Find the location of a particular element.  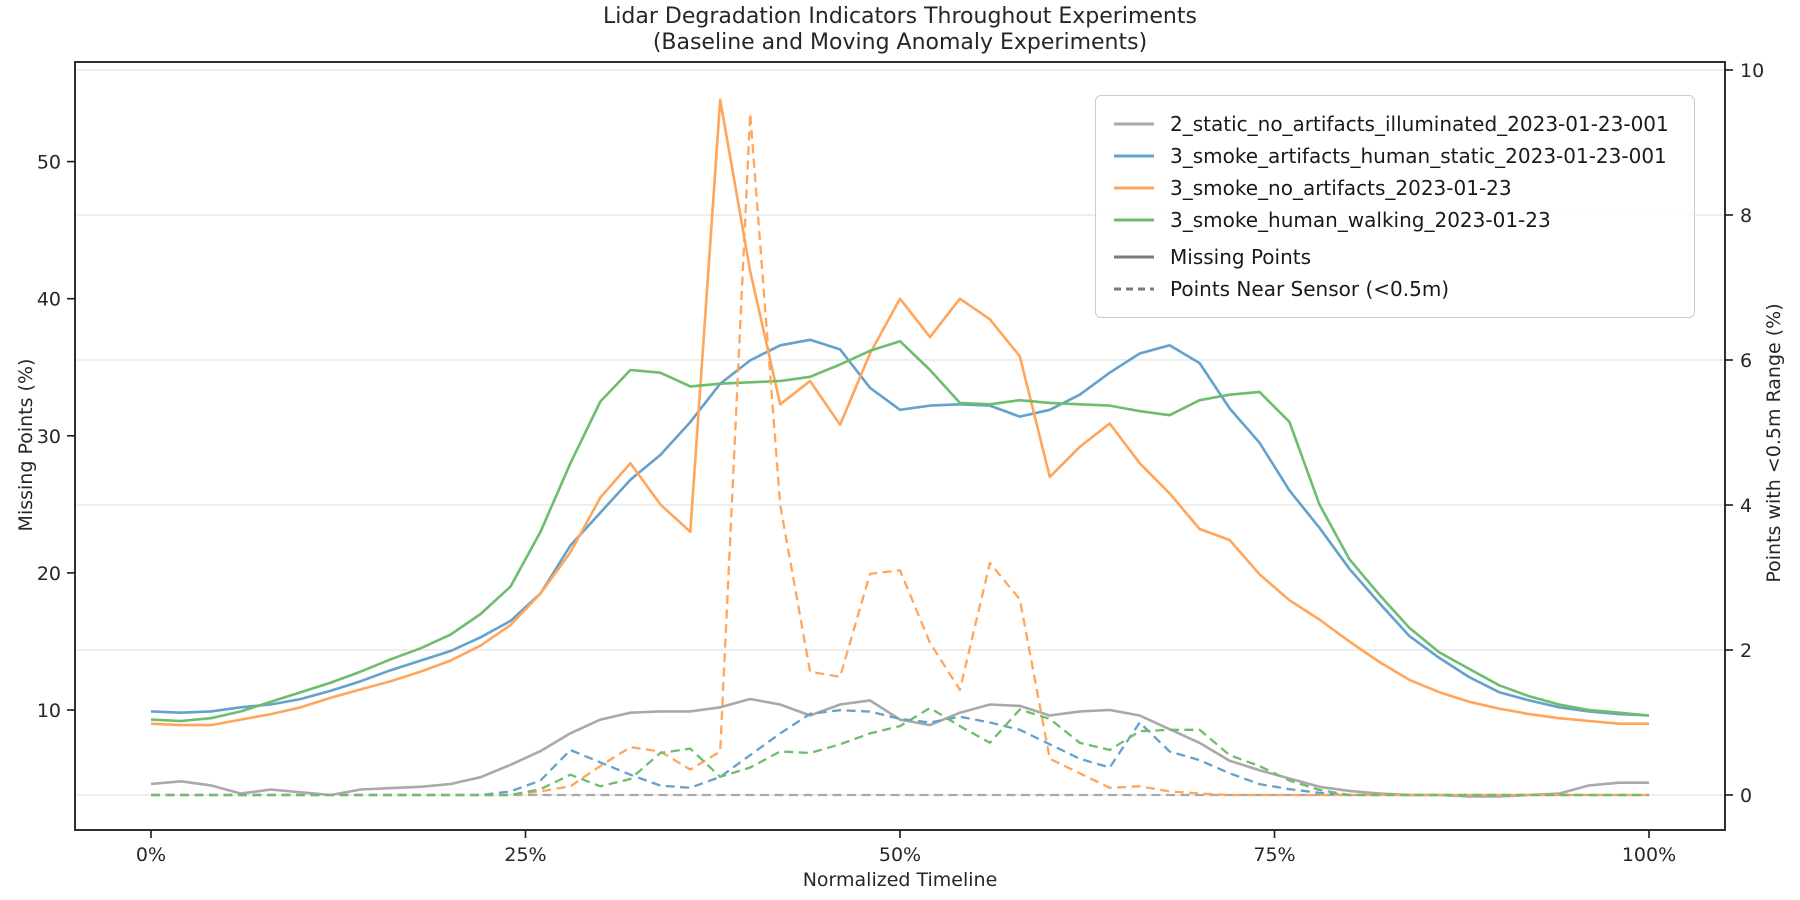

legend-label-missing-points: Missing Points is located at coordinates (1241, 257).